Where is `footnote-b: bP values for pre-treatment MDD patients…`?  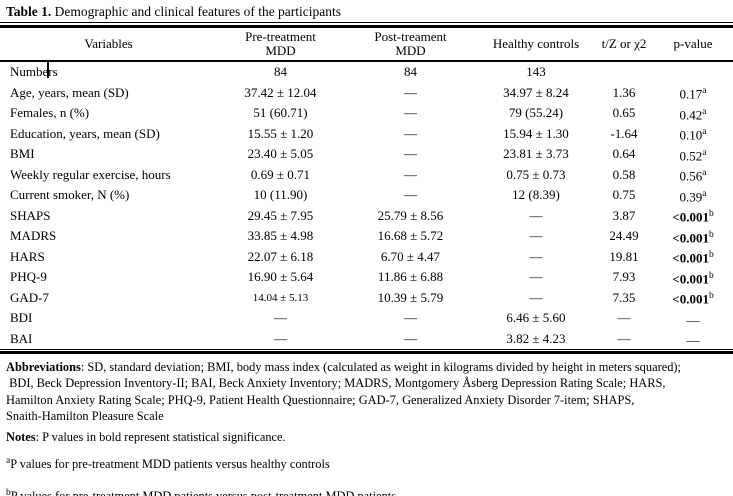
footnote-b: bP values for pre-treatment MDD patients… is located at coordinates (368, 490).